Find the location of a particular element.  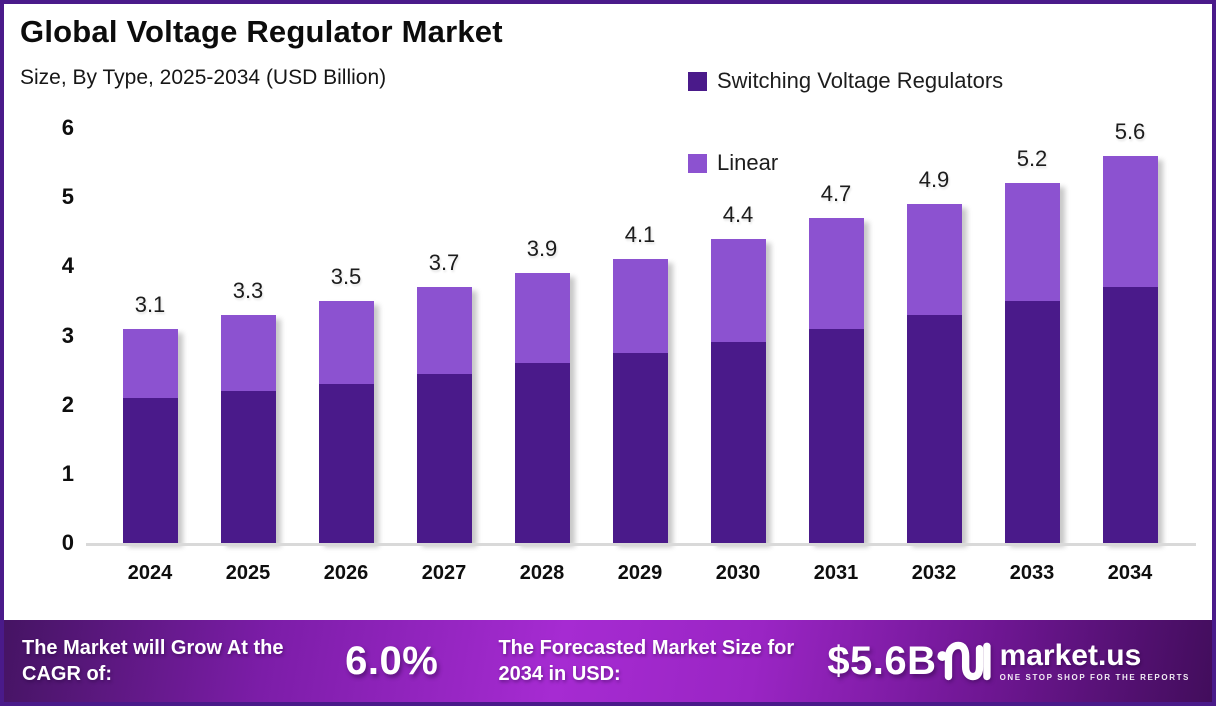

y-tick-label: 1 is located at coordinates (67, 473).